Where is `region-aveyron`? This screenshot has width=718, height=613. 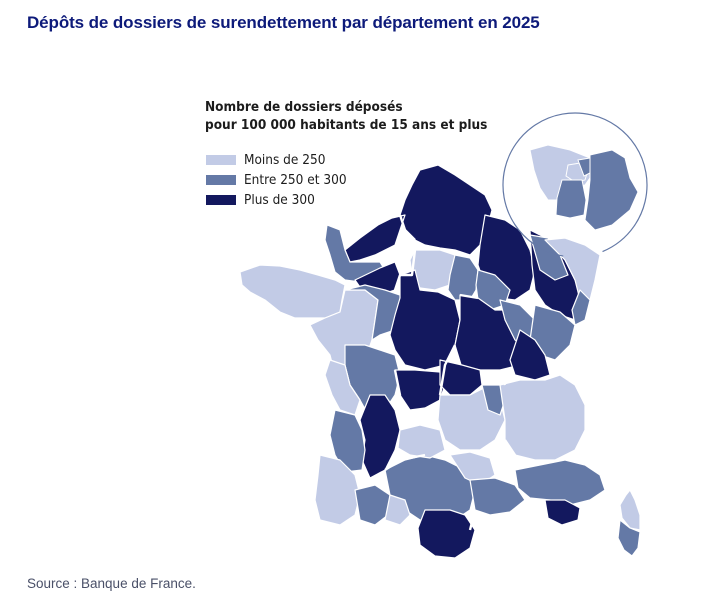
region-aveyron is located at coordinates (472, 468).